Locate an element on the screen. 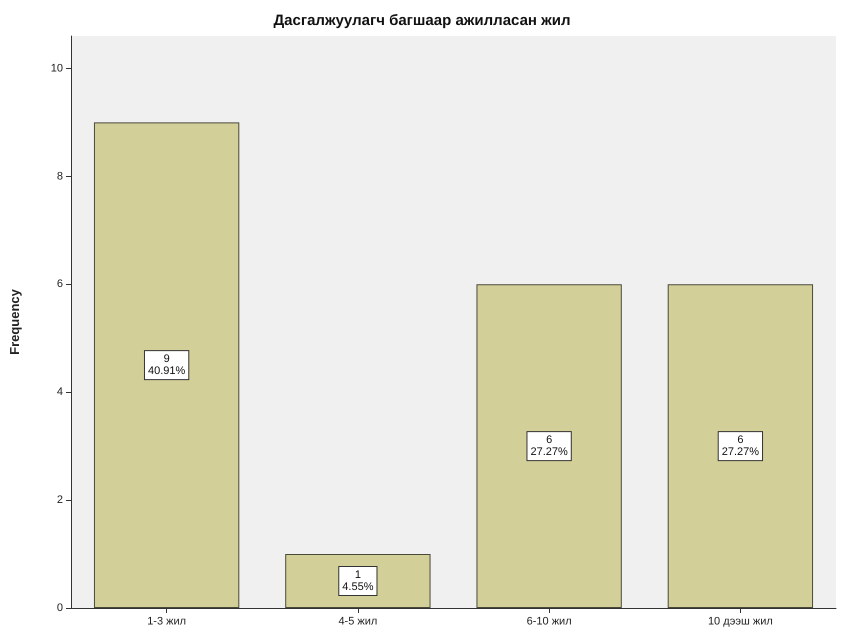  data-label: 1 4.55% is located at coordinates (358, 581).